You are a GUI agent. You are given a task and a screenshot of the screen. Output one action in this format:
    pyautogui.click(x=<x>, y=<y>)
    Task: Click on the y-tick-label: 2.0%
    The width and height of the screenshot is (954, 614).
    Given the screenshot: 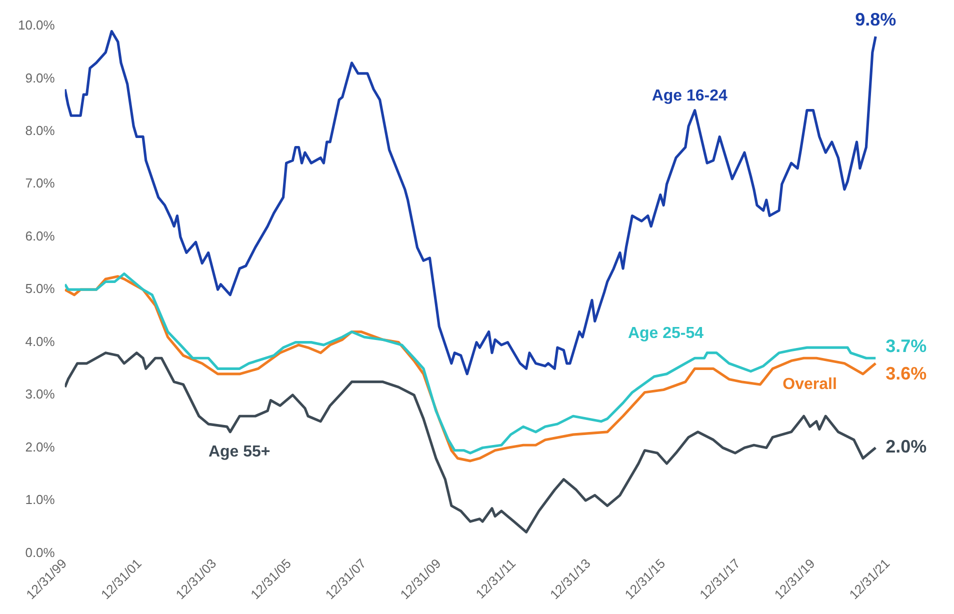 What is the action you would take?
    pyautogui.click(x=40, y=446)
    